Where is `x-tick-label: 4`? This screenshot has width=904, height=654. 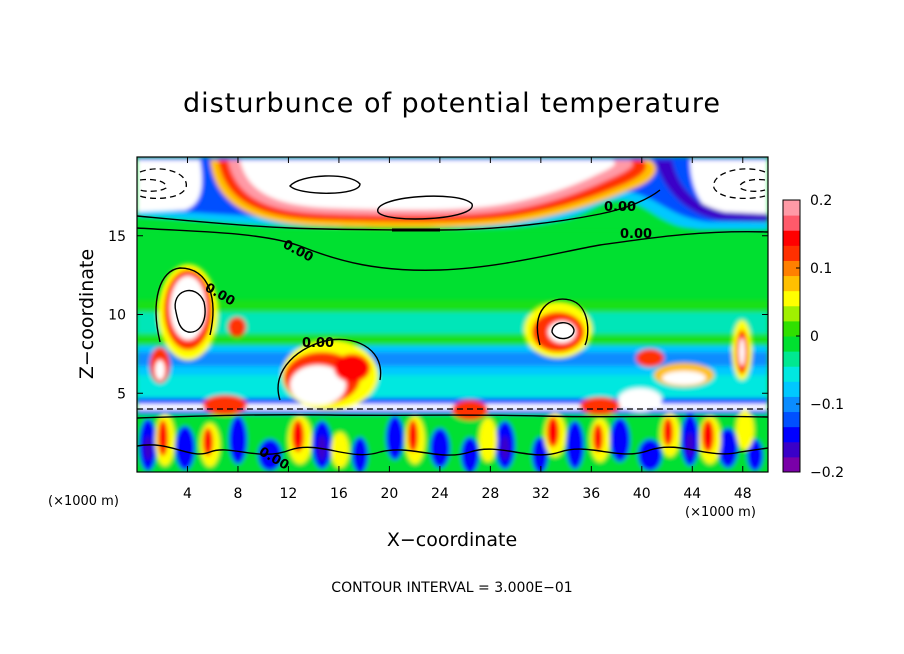
x-tick-label: 4 is located at coordinates (187, 494).